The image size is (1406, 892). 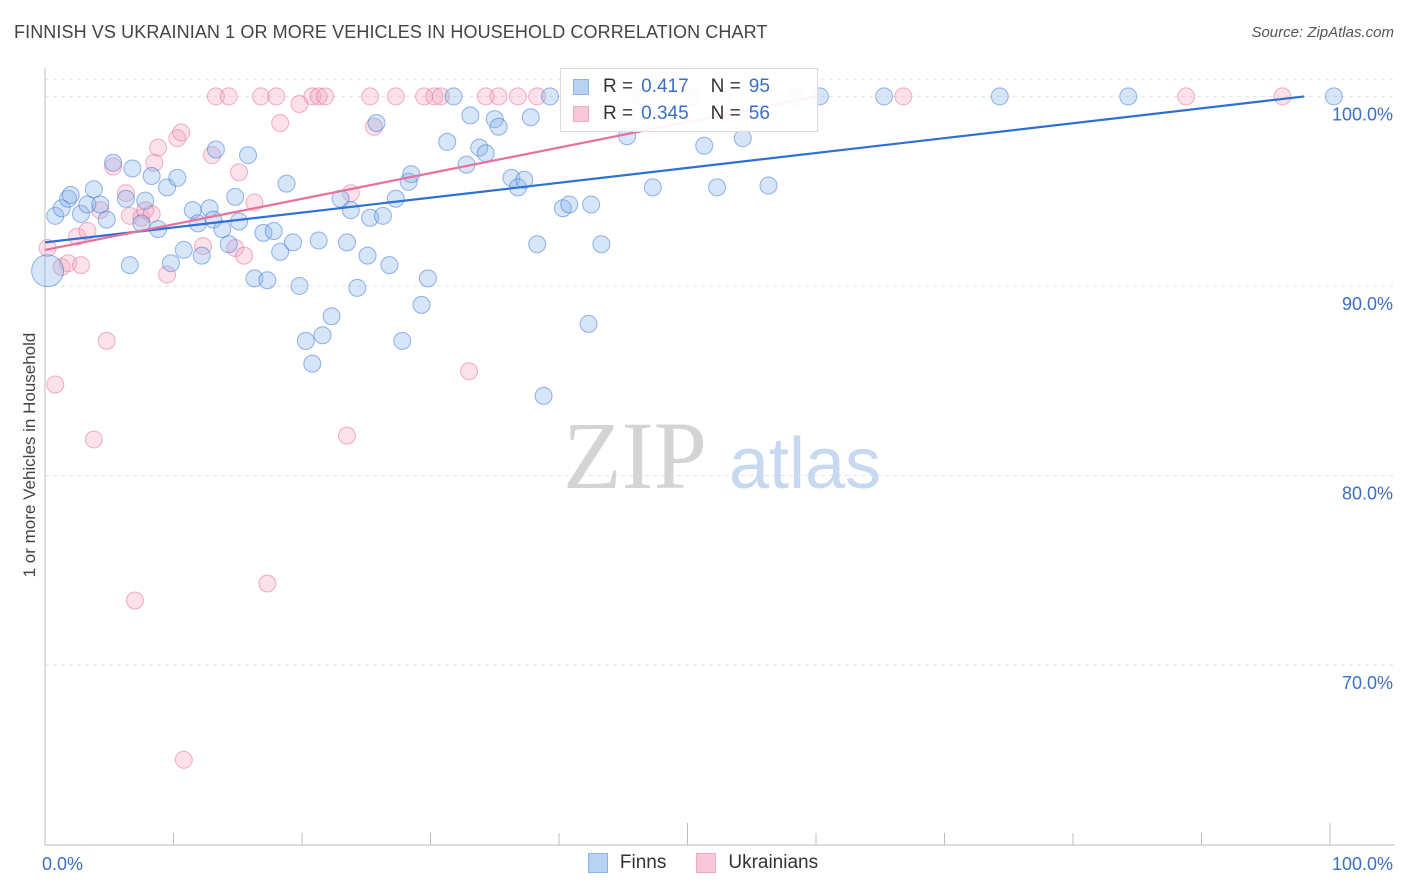 What do you see at coordinates (581, 87) in the screenshot?
I see `finns-swatch` at bounding box center [581, 87].